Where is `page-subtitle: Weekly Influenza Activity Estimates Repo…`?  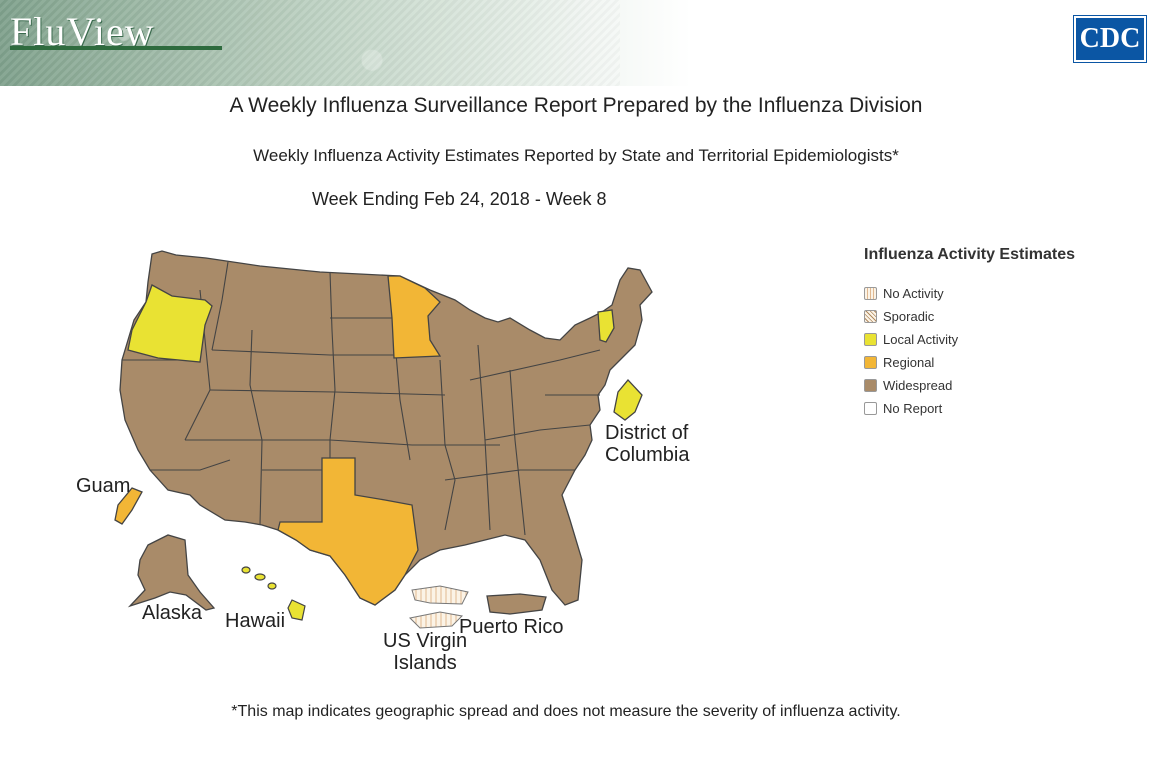
page-subtitle: Weekly Influenza Activity Estimates Repo… is located at coordinates (576, 155).